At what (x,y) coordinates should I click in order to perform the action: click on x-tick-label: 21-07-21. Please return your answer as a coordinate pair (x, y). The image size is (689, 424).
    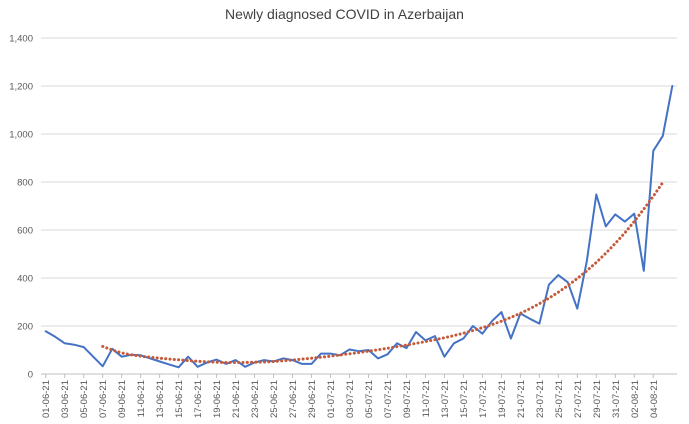
    Looking at the image, I should click on (521, 399).